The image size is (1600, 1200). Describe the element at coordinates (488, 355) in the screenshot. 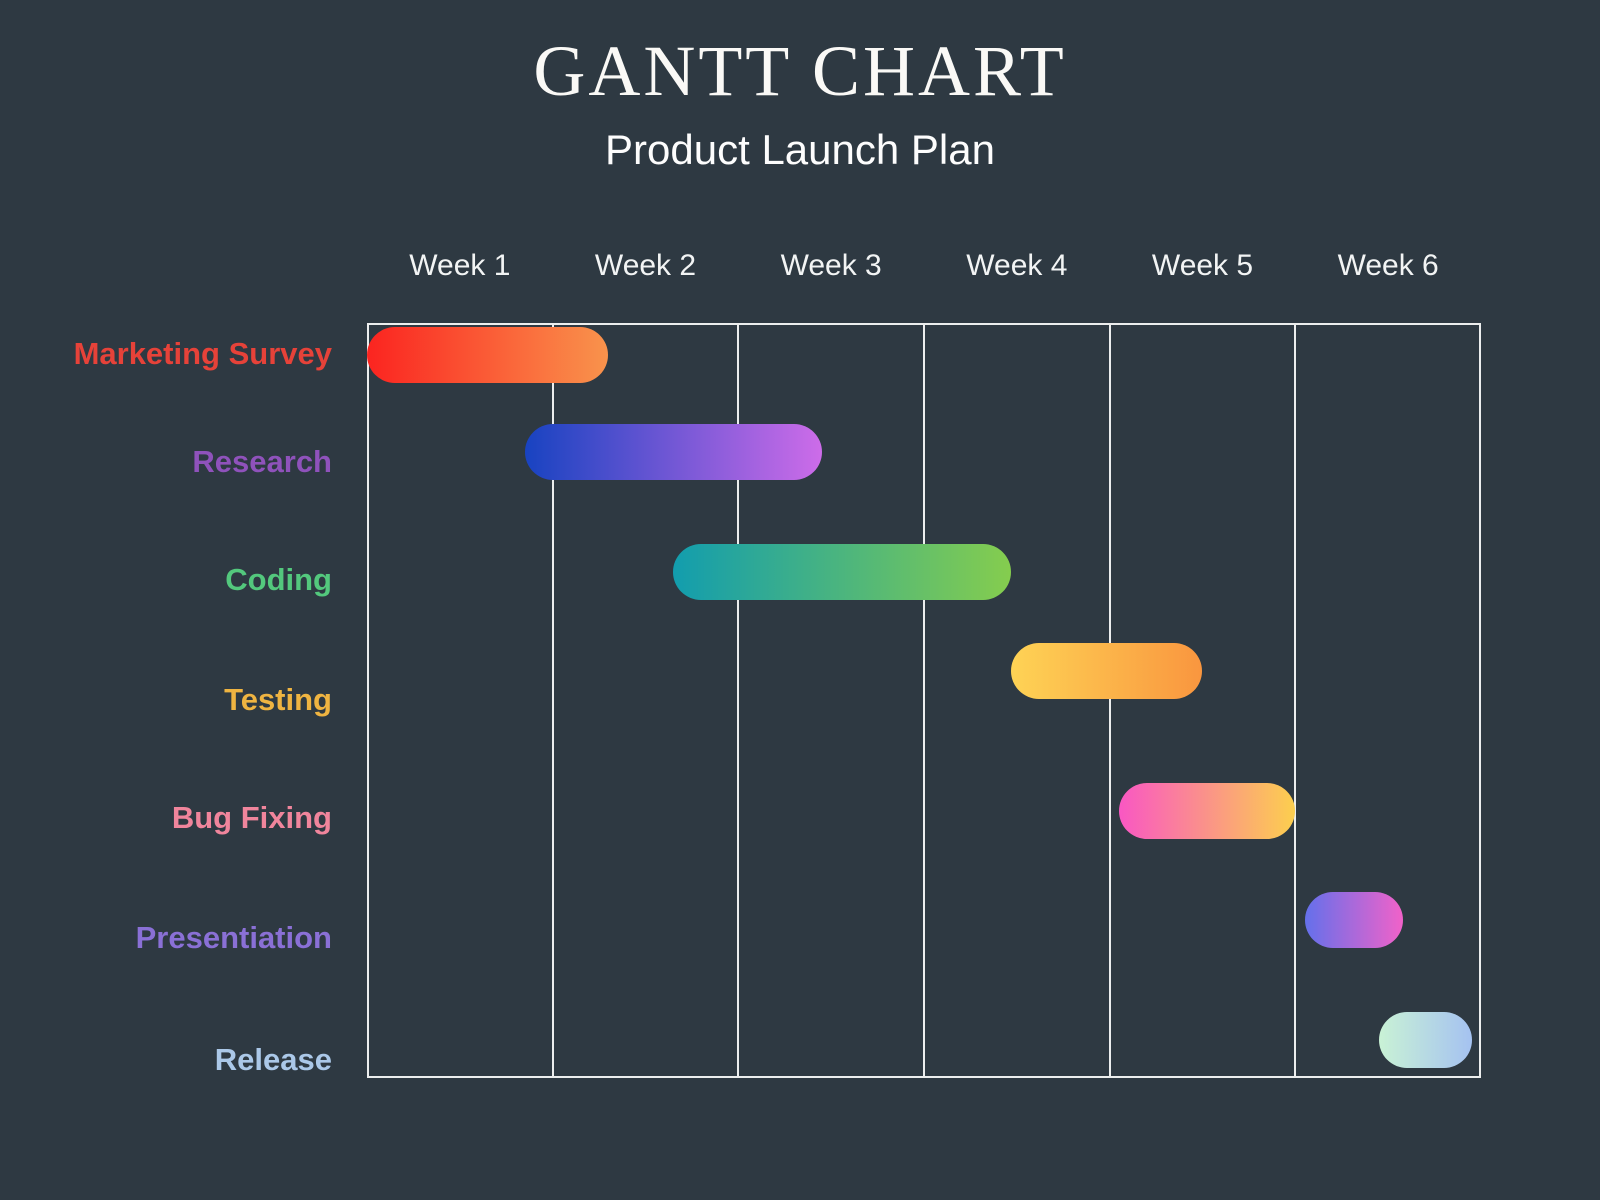

I see `gantt-bar-marketing-survey` at that location.